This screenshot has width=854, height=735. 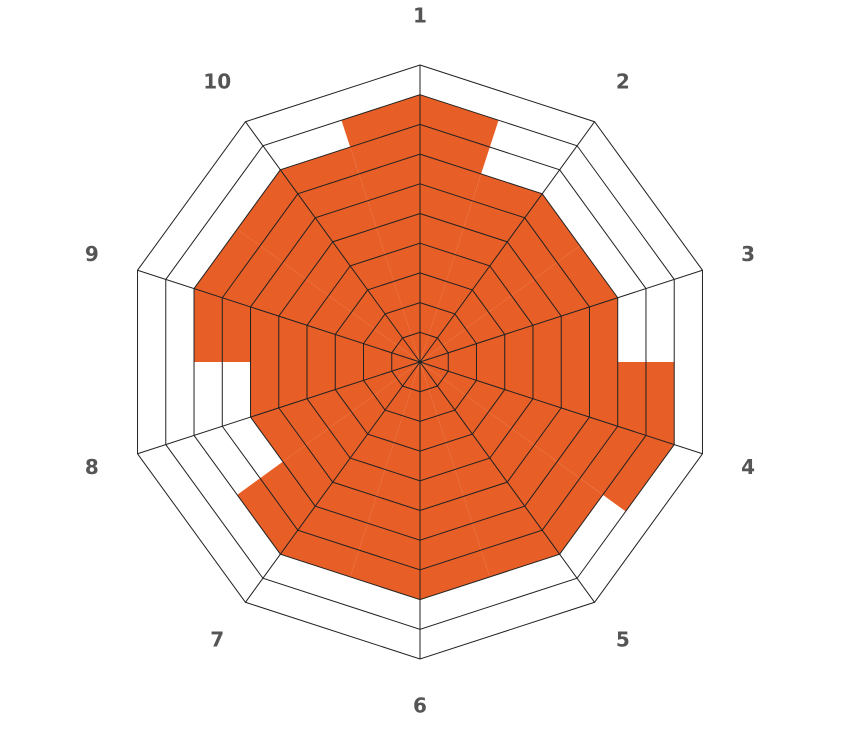 I want to click on axis-label-8: 8, so click(x=92, y=467).